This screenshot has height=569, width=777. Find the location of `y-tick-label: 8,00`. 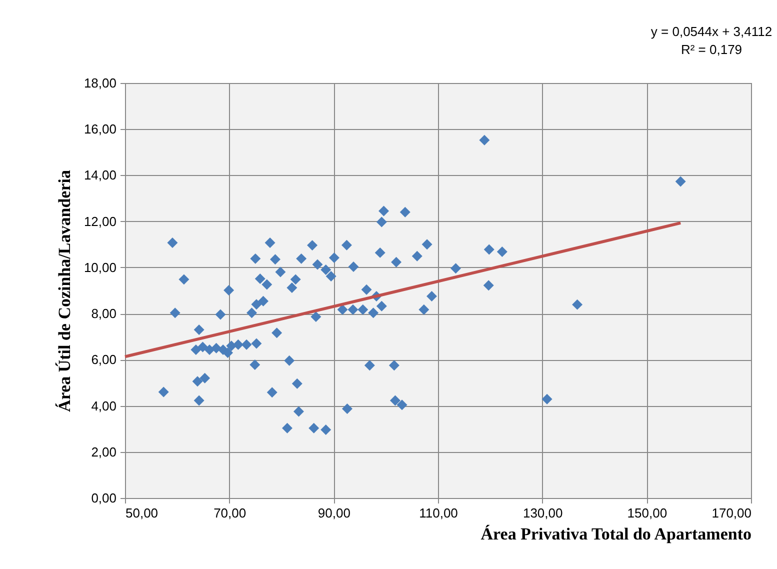

y-tick-label: 8,00 is located at coordinates (103, 314).